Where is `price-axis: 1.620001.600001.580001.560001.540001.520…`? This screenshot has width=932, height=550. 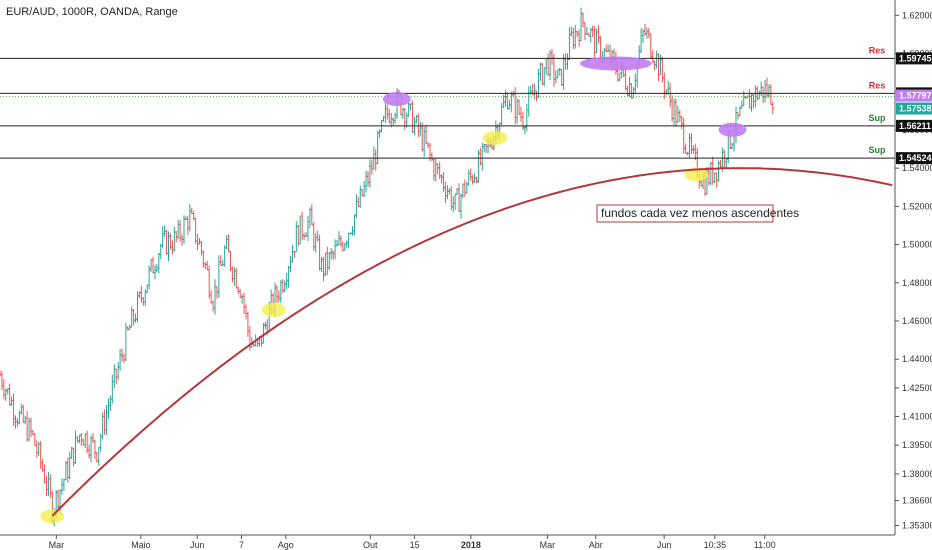 price-axis: 1.620001.600001.580001.560001.540001.520… is located at coordinates (913, 267).